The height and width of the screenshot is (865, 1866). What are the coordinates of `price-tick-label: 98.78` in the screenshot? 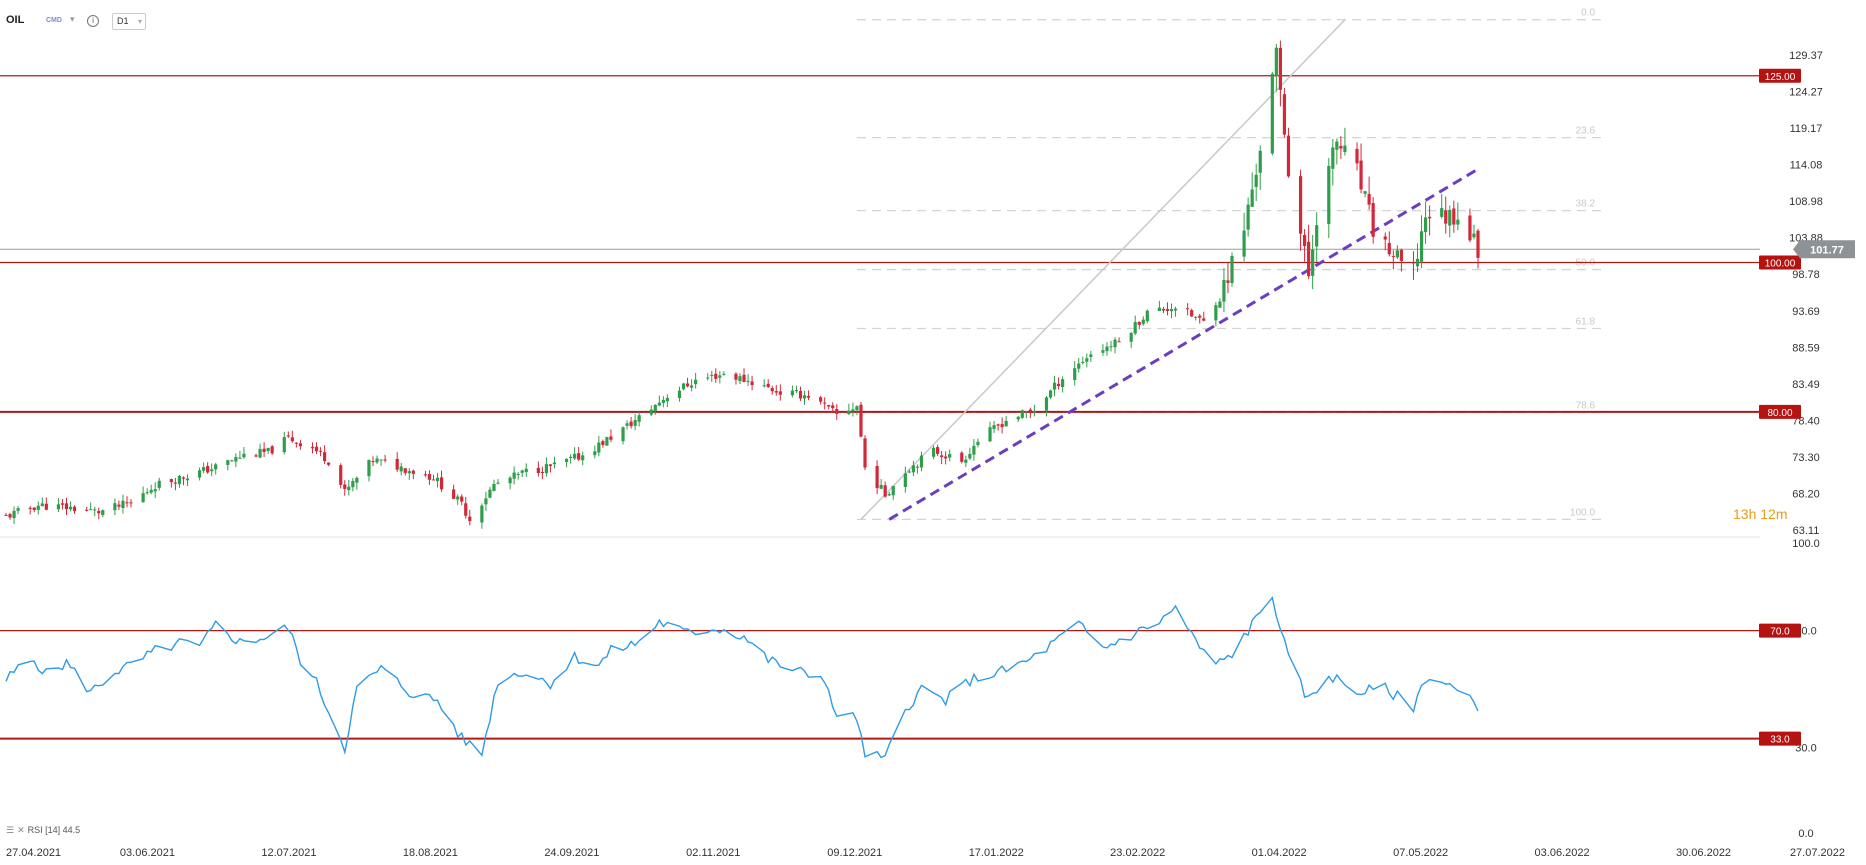 It's located at (1806, 275).